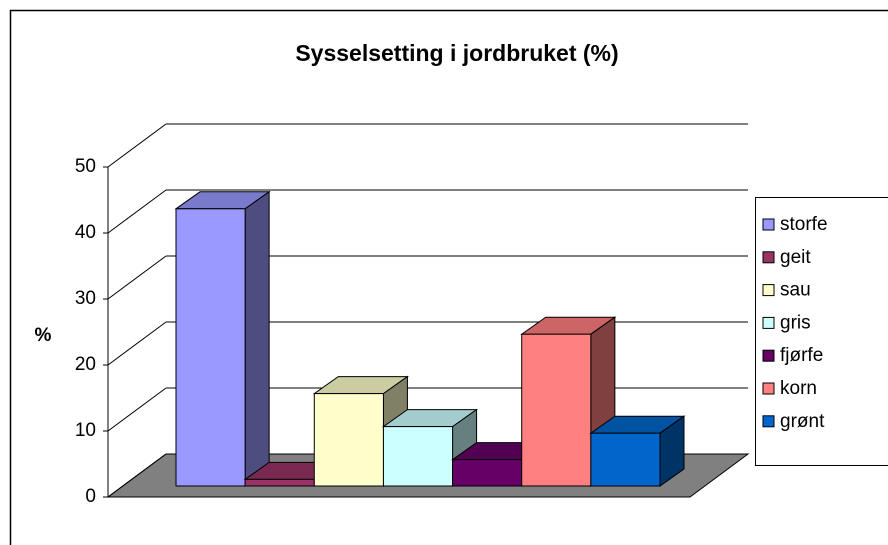 The width and height of the screenshot is (888, 545). I want to click on legend-label: korn, so click(798, 388).